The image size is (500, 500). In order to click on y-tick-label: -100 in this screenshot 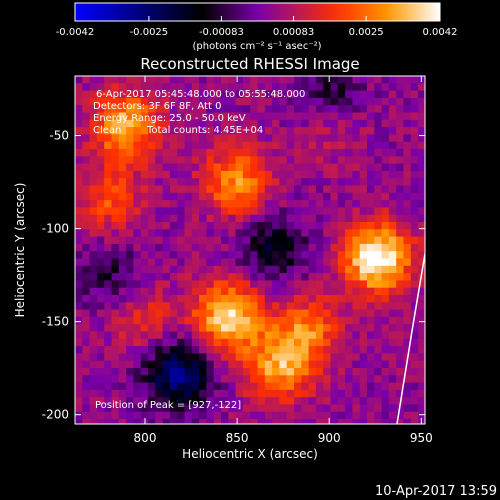, I will do `click(55, 229)`.